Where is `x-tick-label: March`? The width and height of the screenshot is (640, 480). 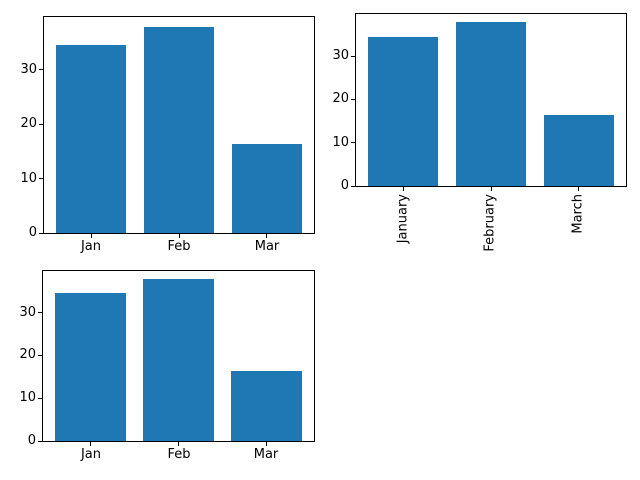 x-tick-label: March is located at coordinates (578, 214).